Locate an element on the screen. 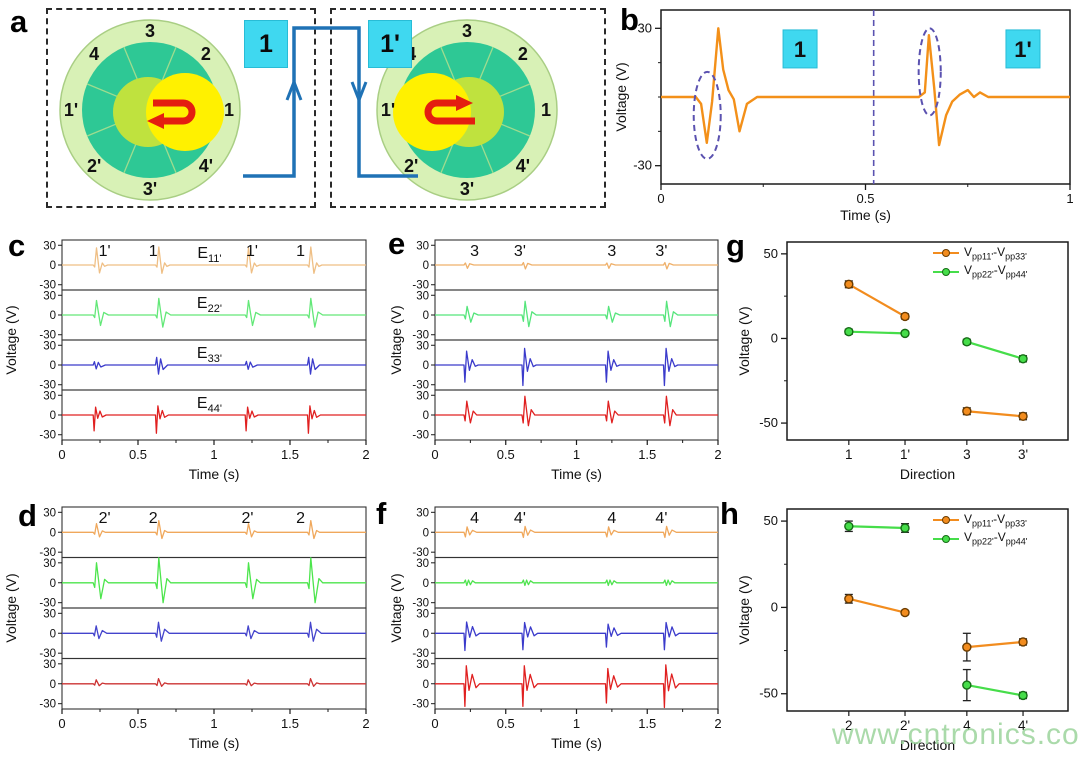 This screenshot has height=768, width=1080. wheel-sector-label: 1 is located at coordinates (229, 110).